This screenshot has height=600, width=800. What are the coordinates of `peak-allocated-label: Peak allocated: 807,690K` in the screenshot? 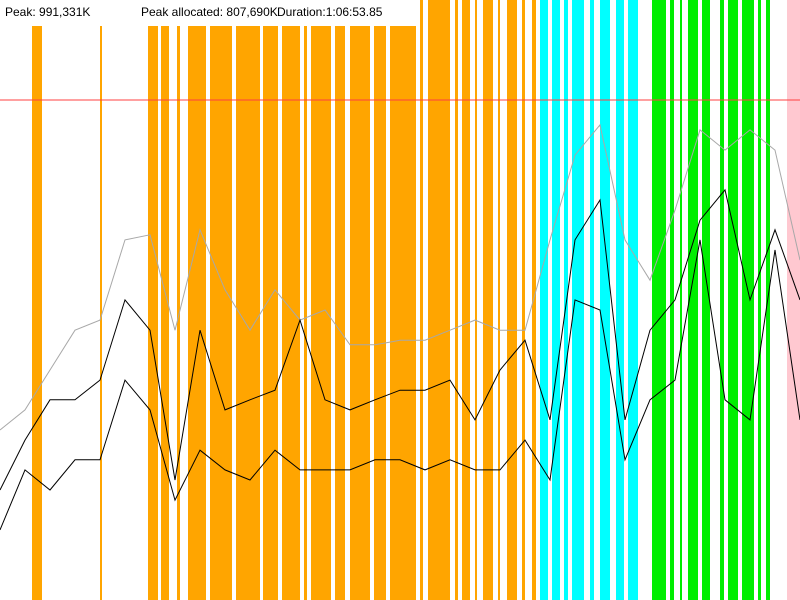 It's located at (209, 12).